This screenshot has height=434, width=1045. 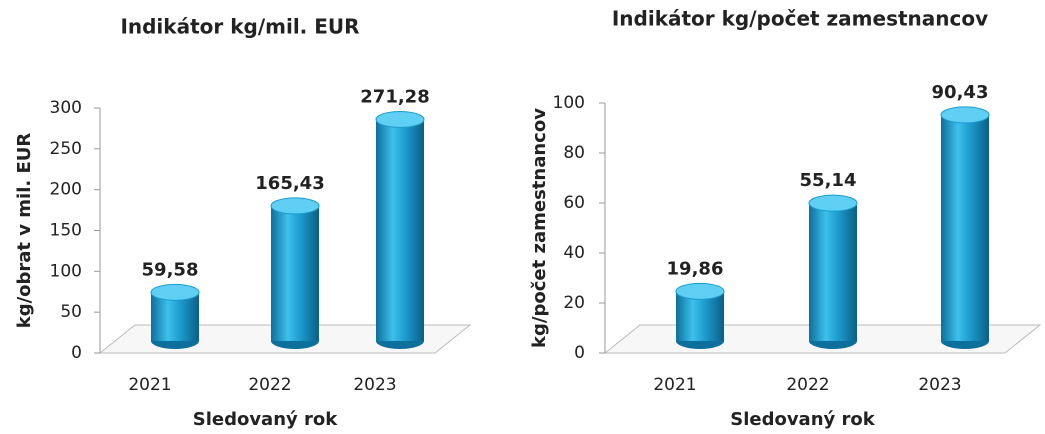 What do you see at coordinates (574, 203) in the screenshot?
I see `y-tick-label: 60` at bounding box center [574, 203].